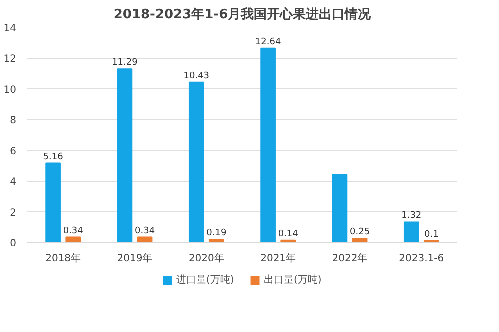 The image size is (499, 332). Describe the element at coordinates (431, 235) in the screenshot. I see `data-label: 0.1` at that location.